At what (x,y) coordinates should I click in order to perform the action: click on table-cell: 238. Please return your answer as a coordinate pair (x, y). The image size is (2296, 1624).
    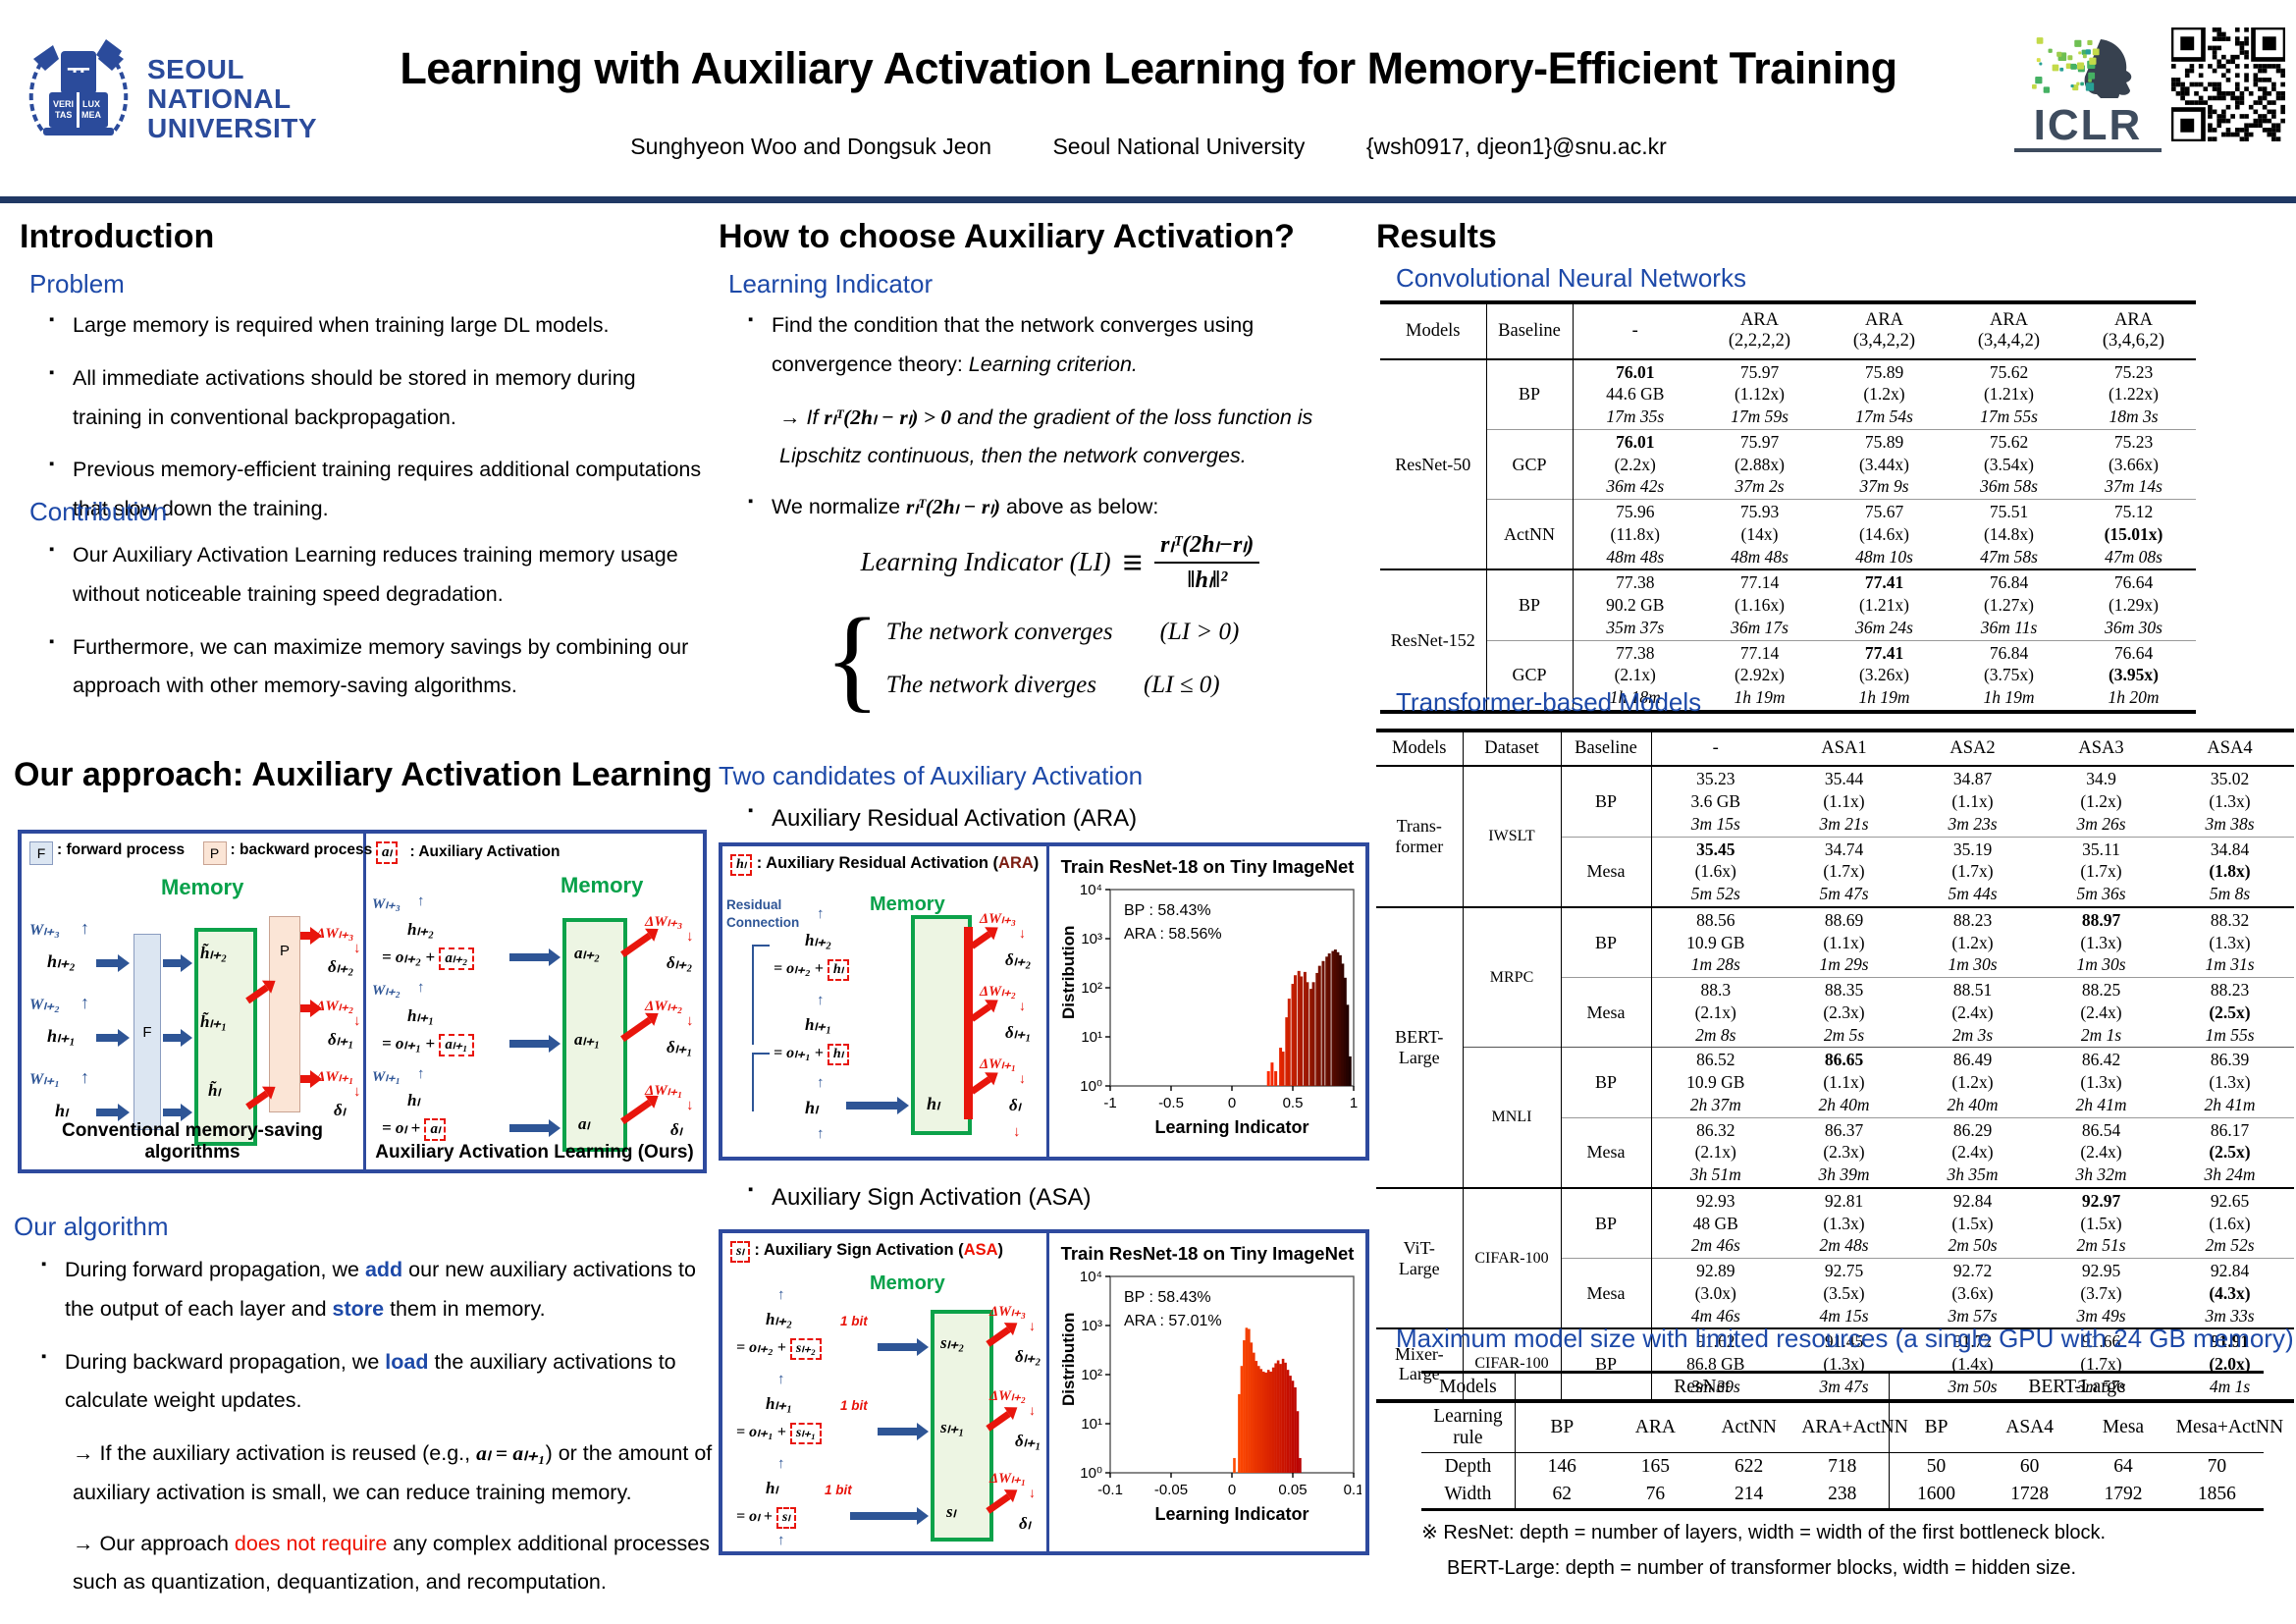
    Looking at the image, I should click on (1843, 1495).